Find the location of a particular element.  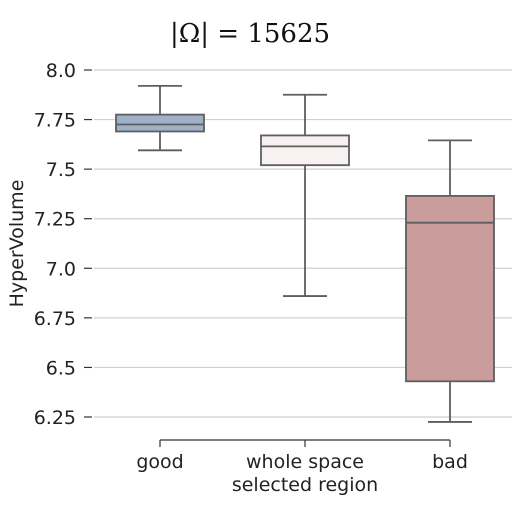

y-tick-label: 7.75 is located at coordinates (55, 121).